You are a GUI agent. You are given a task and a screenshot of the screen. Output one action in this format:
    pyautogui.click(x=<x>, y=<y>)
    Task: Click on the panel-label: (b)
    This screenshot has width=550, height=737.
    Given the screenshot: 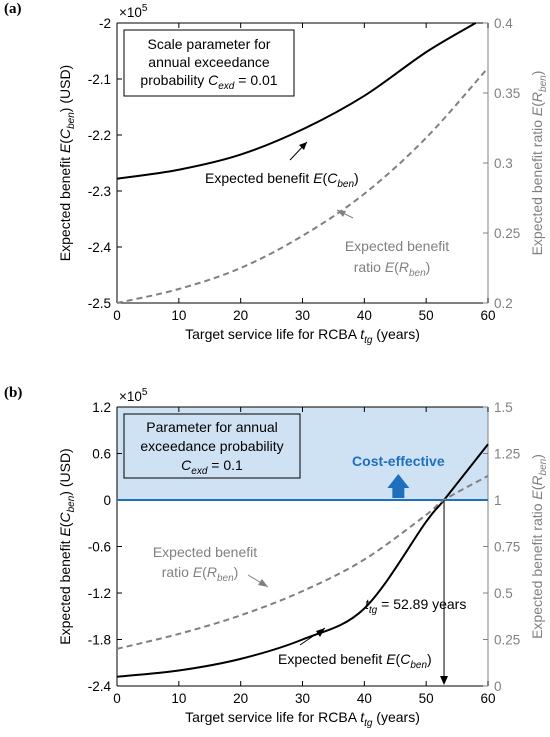 What is the action you would take?
    pyautogui.click(x=13, y=393)
    